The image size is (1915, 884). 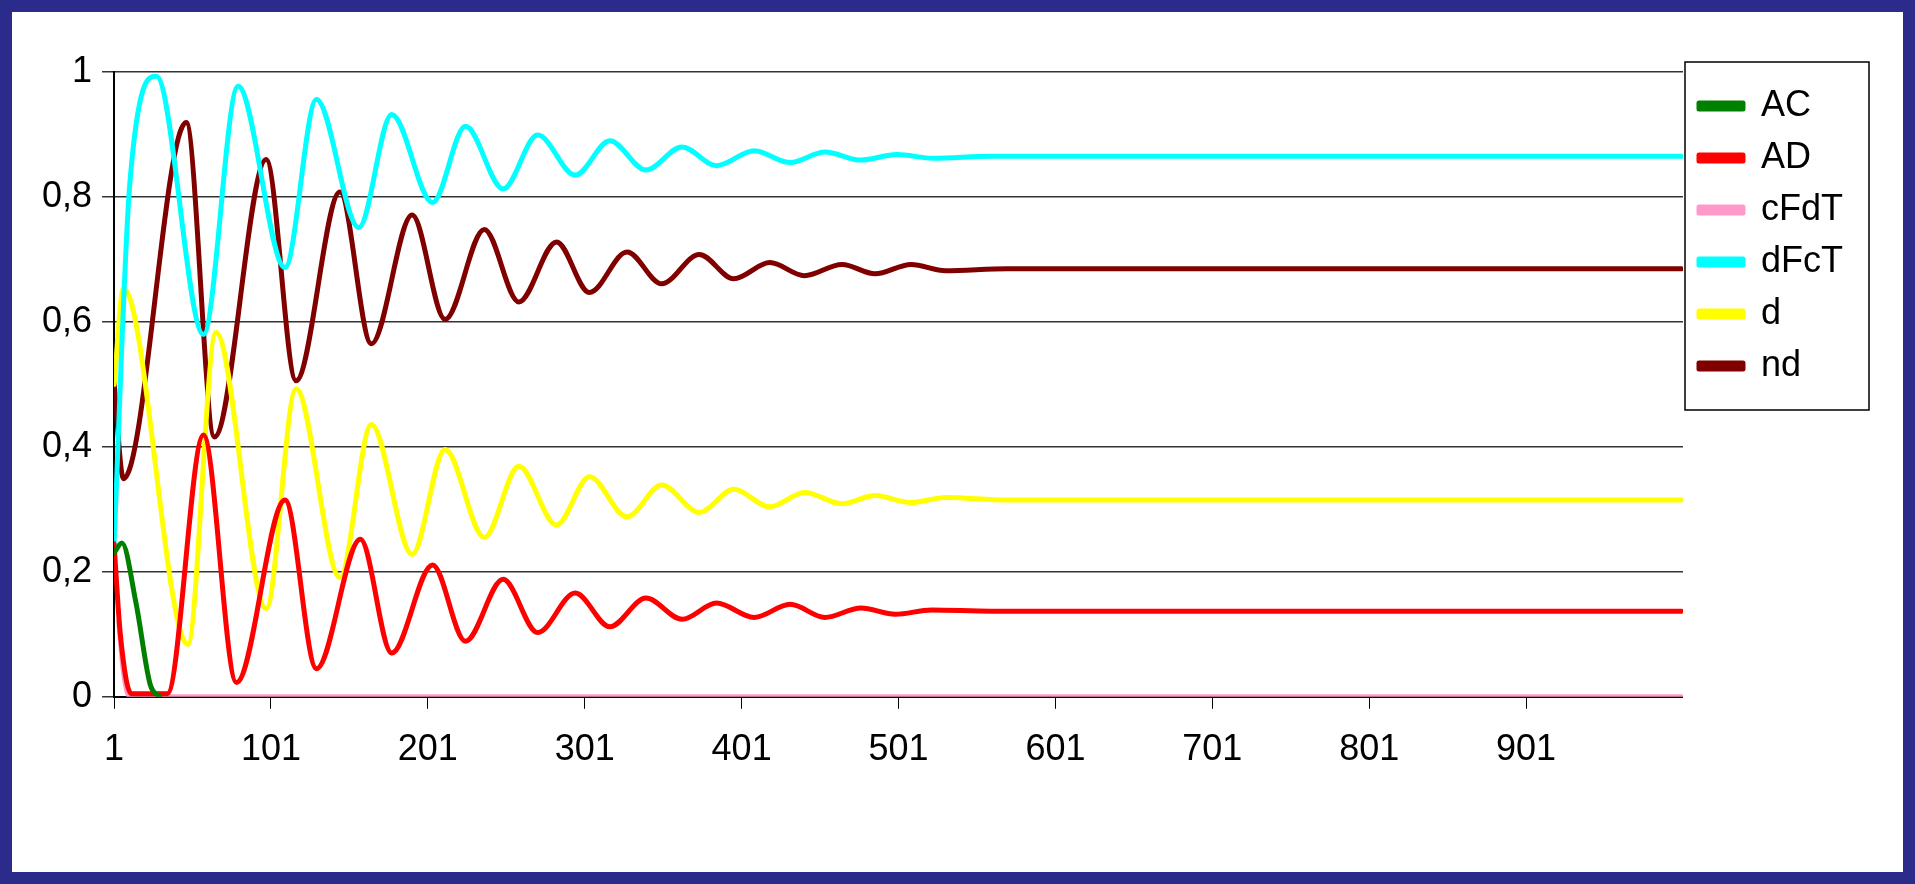 I want to click on legend-label: nd, so click(x=1781, y=363).